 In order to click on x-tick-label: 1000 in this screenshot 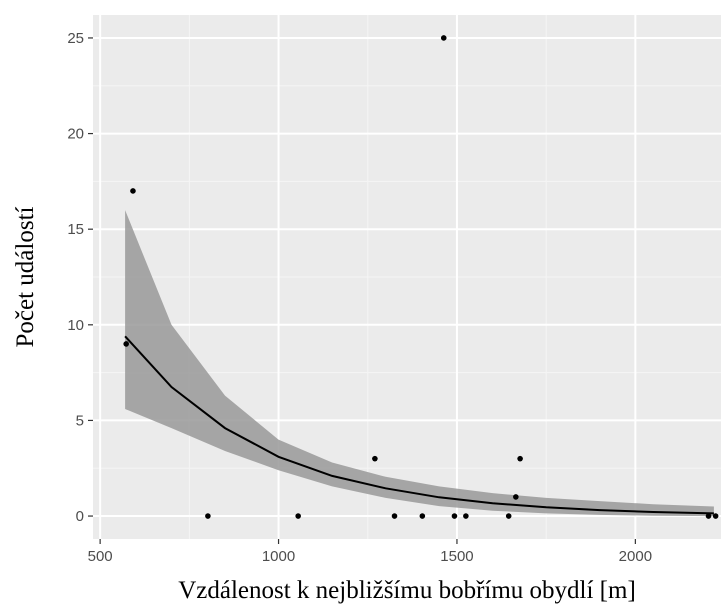, I will do `click(278, 556)`.